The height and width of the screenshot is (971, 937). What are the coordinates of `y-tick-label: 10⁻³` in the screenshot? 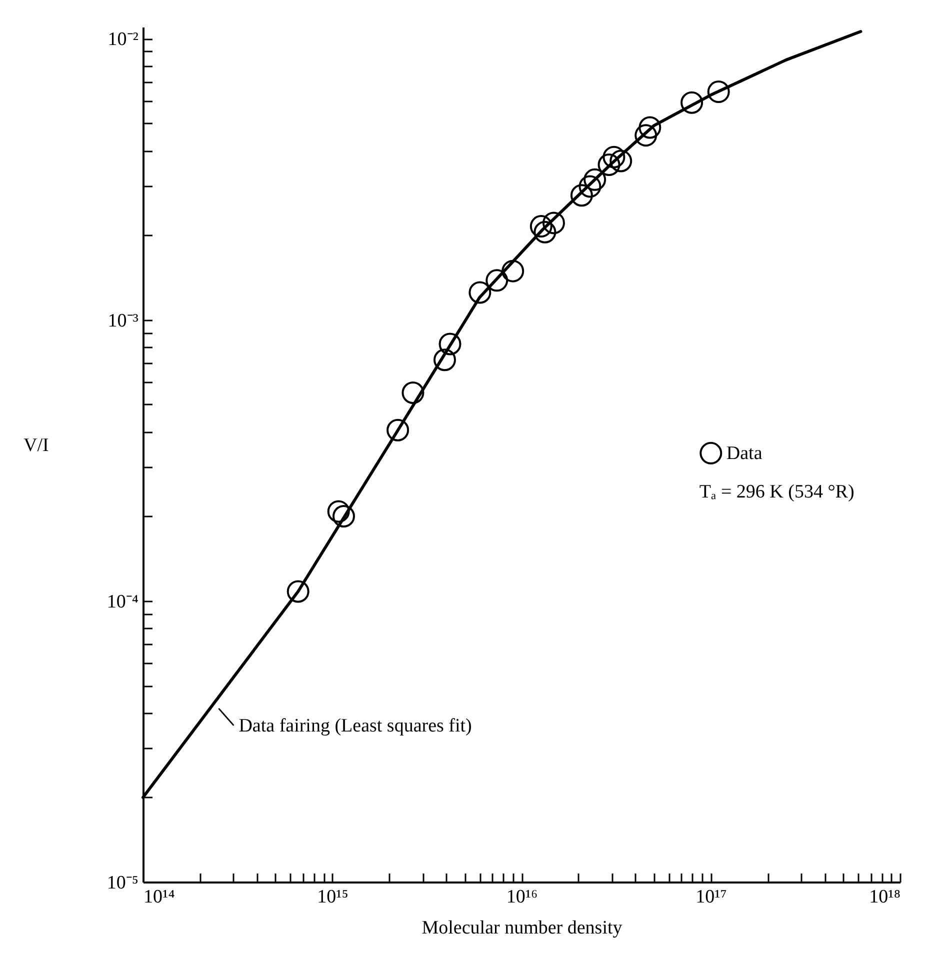 It's located at (123, 321).